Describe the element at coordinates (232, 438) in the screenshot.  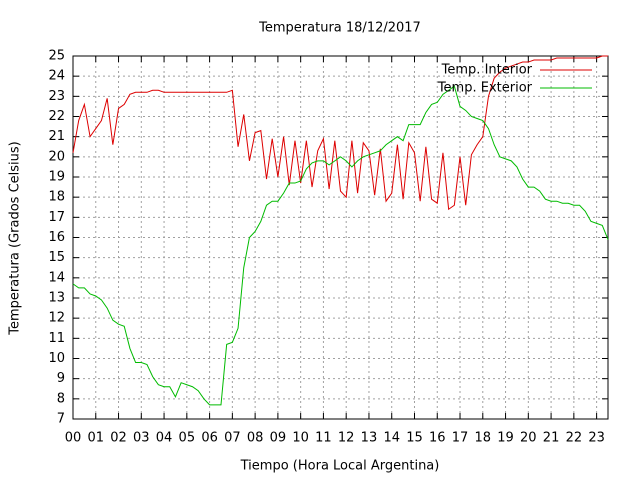
I see `x-tick-label: 07` at that location.